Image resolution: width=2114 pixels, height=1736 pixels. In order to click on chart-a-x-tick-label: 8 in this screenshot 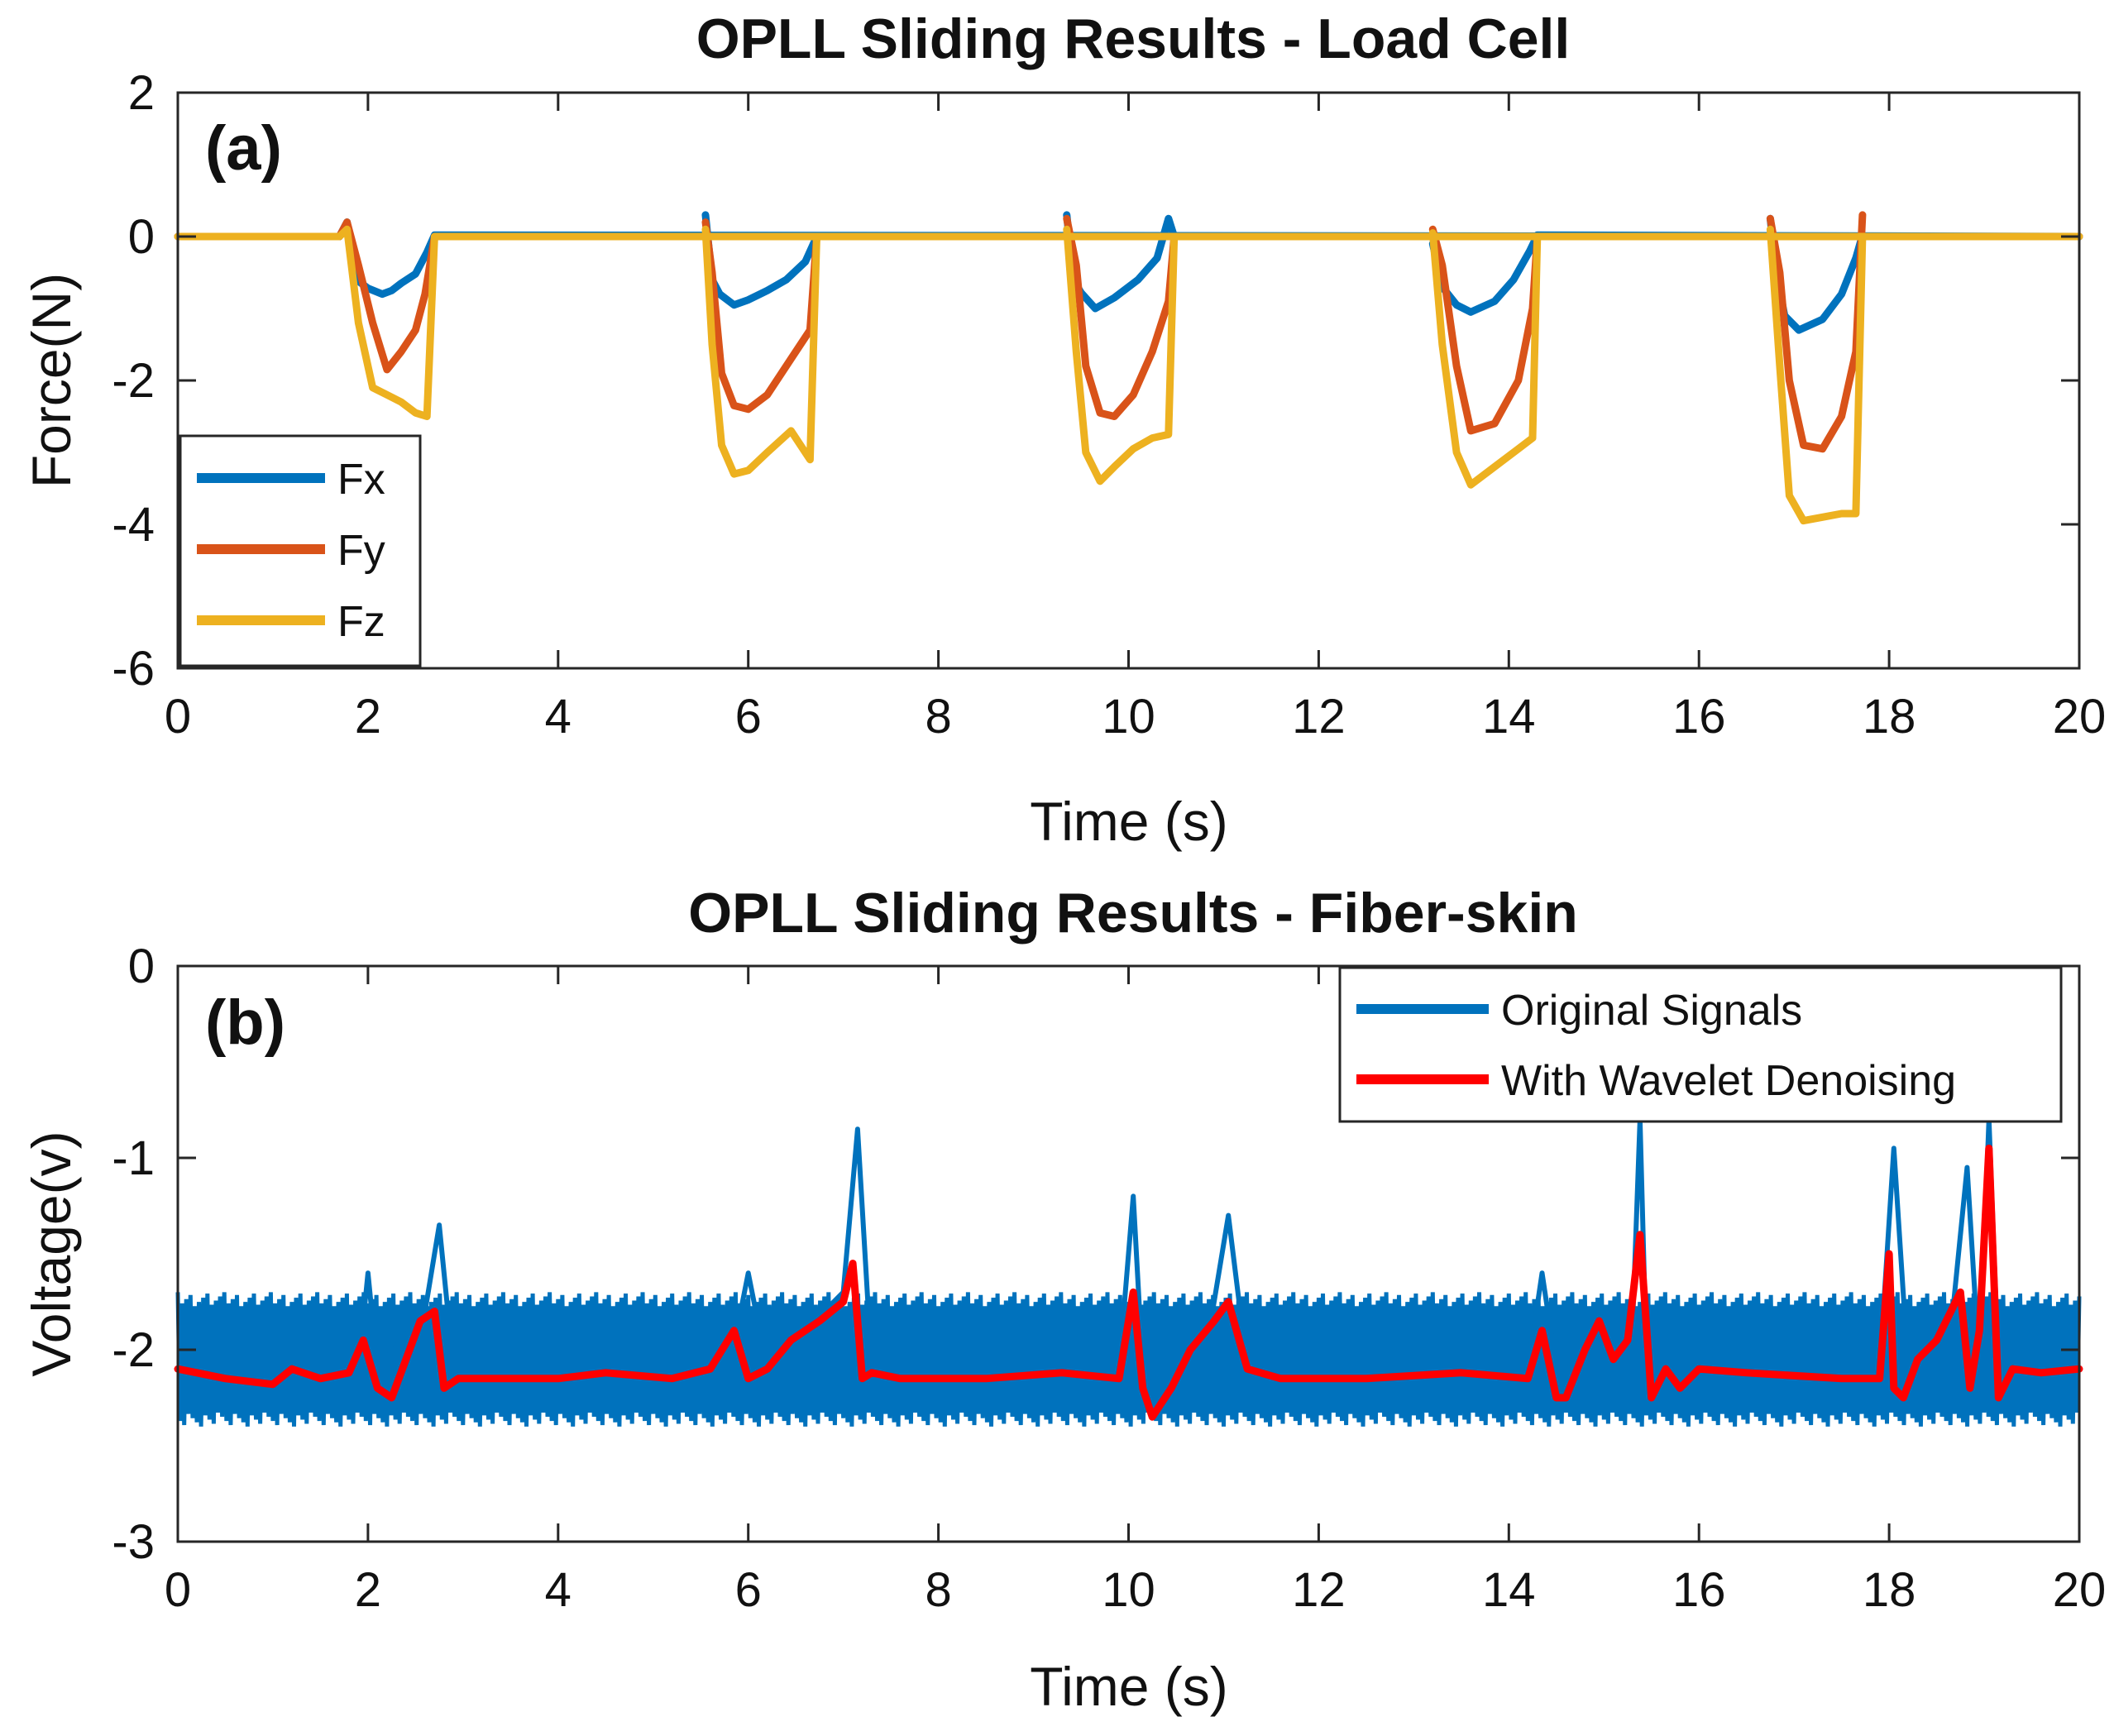, I will do `click(938, 717)`.